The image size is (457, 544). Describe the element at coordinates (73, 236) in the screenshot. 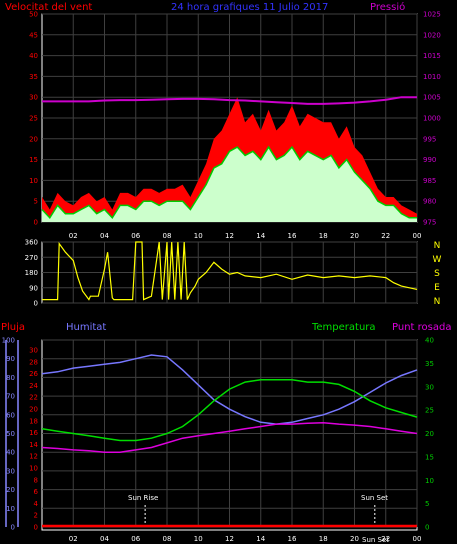

I see `direction-x-tick: 02` at that location.